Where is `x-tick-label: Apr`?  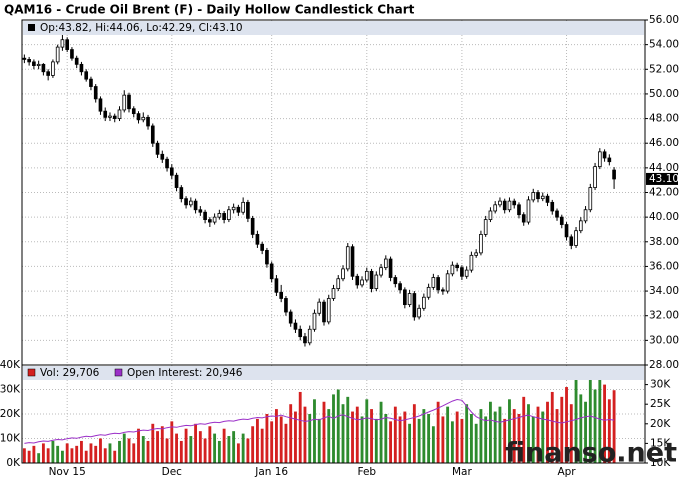 x-tick-label: Apr is located at coordinates (566, 472).